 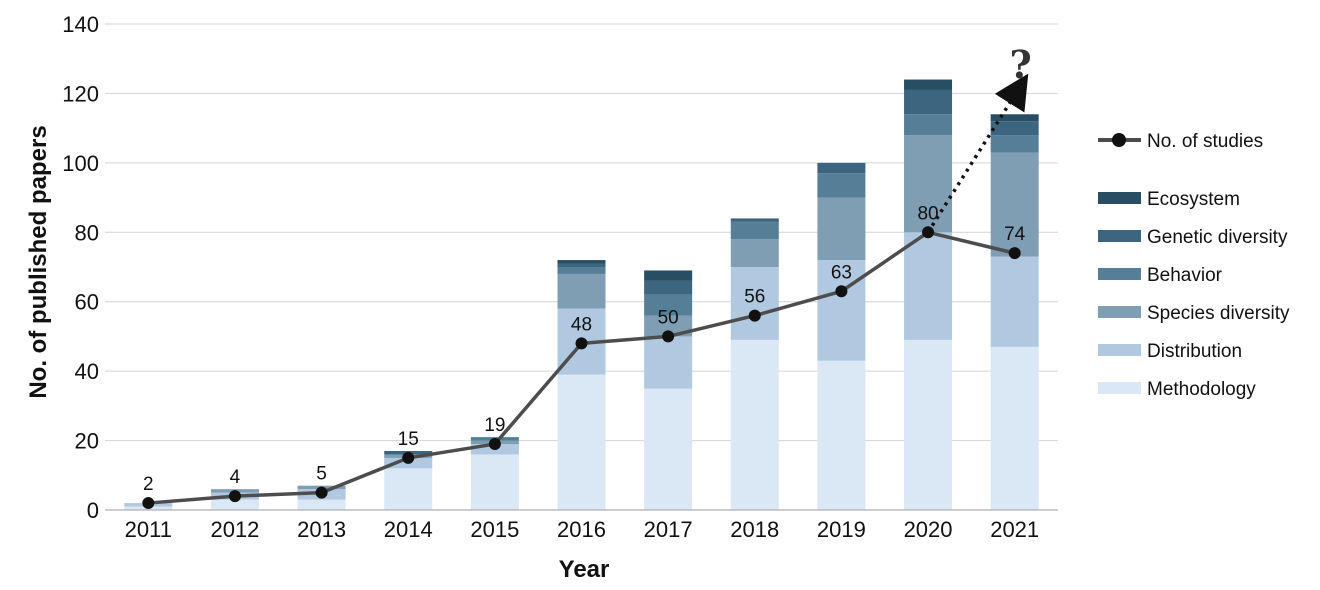 What do you see at coordinates (1014, 529) in the screenshot?
I see `x-tick-label: 2021` at bounding box center [1014, 529].